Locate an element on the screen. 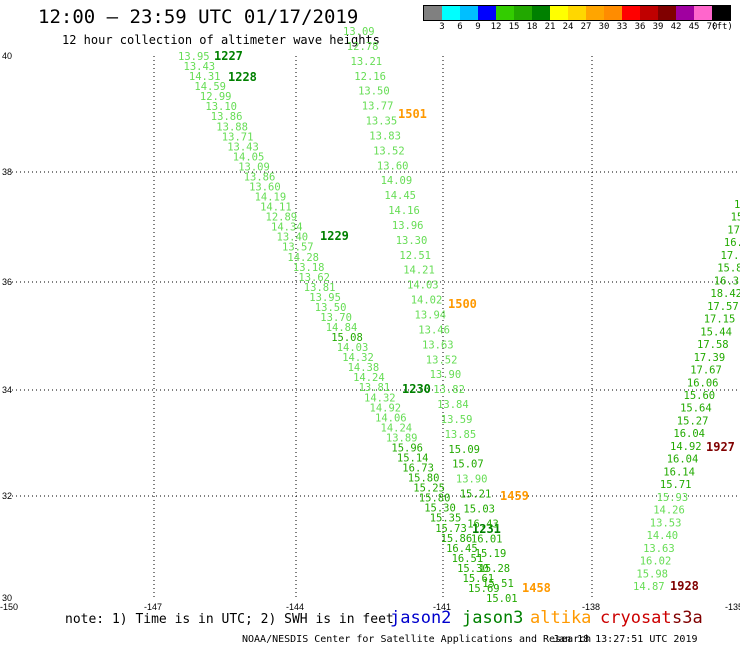 This screenshot has width=740, height=650. wave-height-reading: 16.14 is located at coordinates (679, 472).